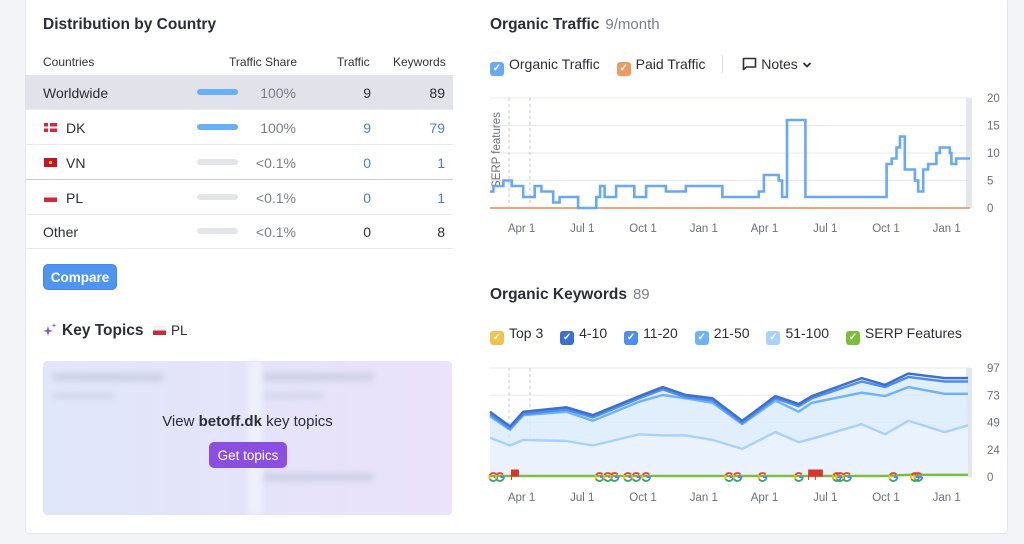  What do you see at coordinates (797, 335) in the screenshot?
I see `legend-51-100: ✓ 51-100` at bounding box center [797, 335].